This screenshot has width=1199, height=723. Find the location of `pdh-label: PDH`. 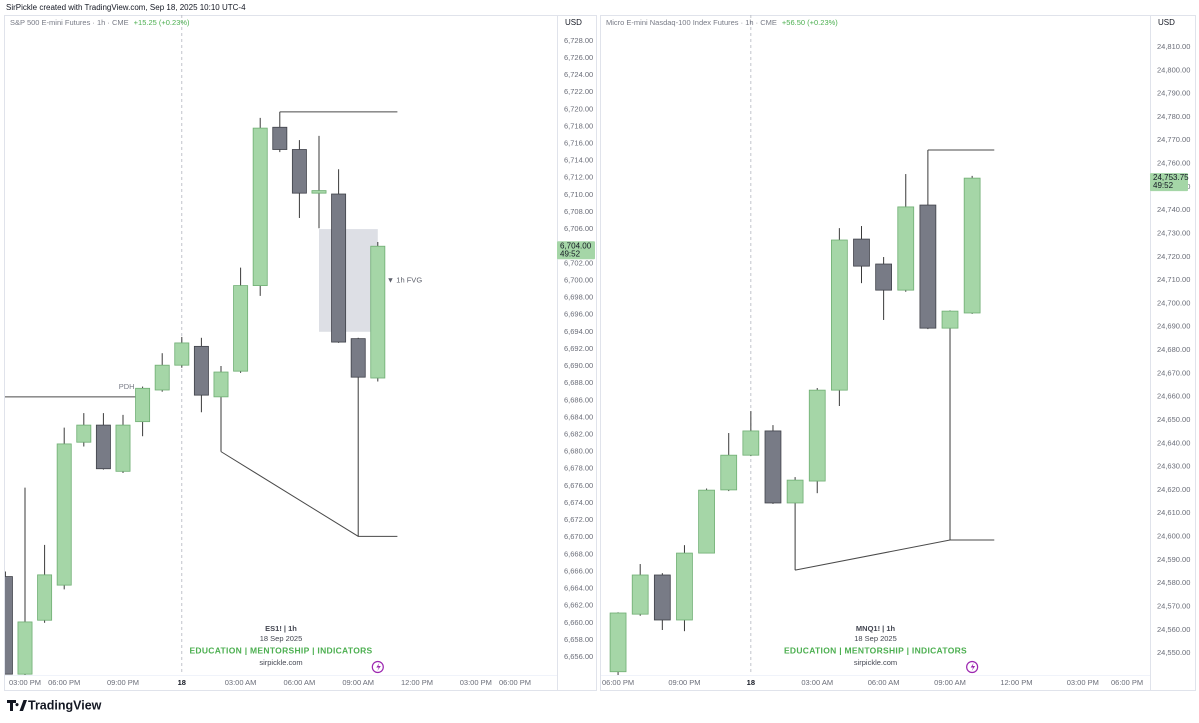

pdh-label: PDH is located at coordinates (127, 386).